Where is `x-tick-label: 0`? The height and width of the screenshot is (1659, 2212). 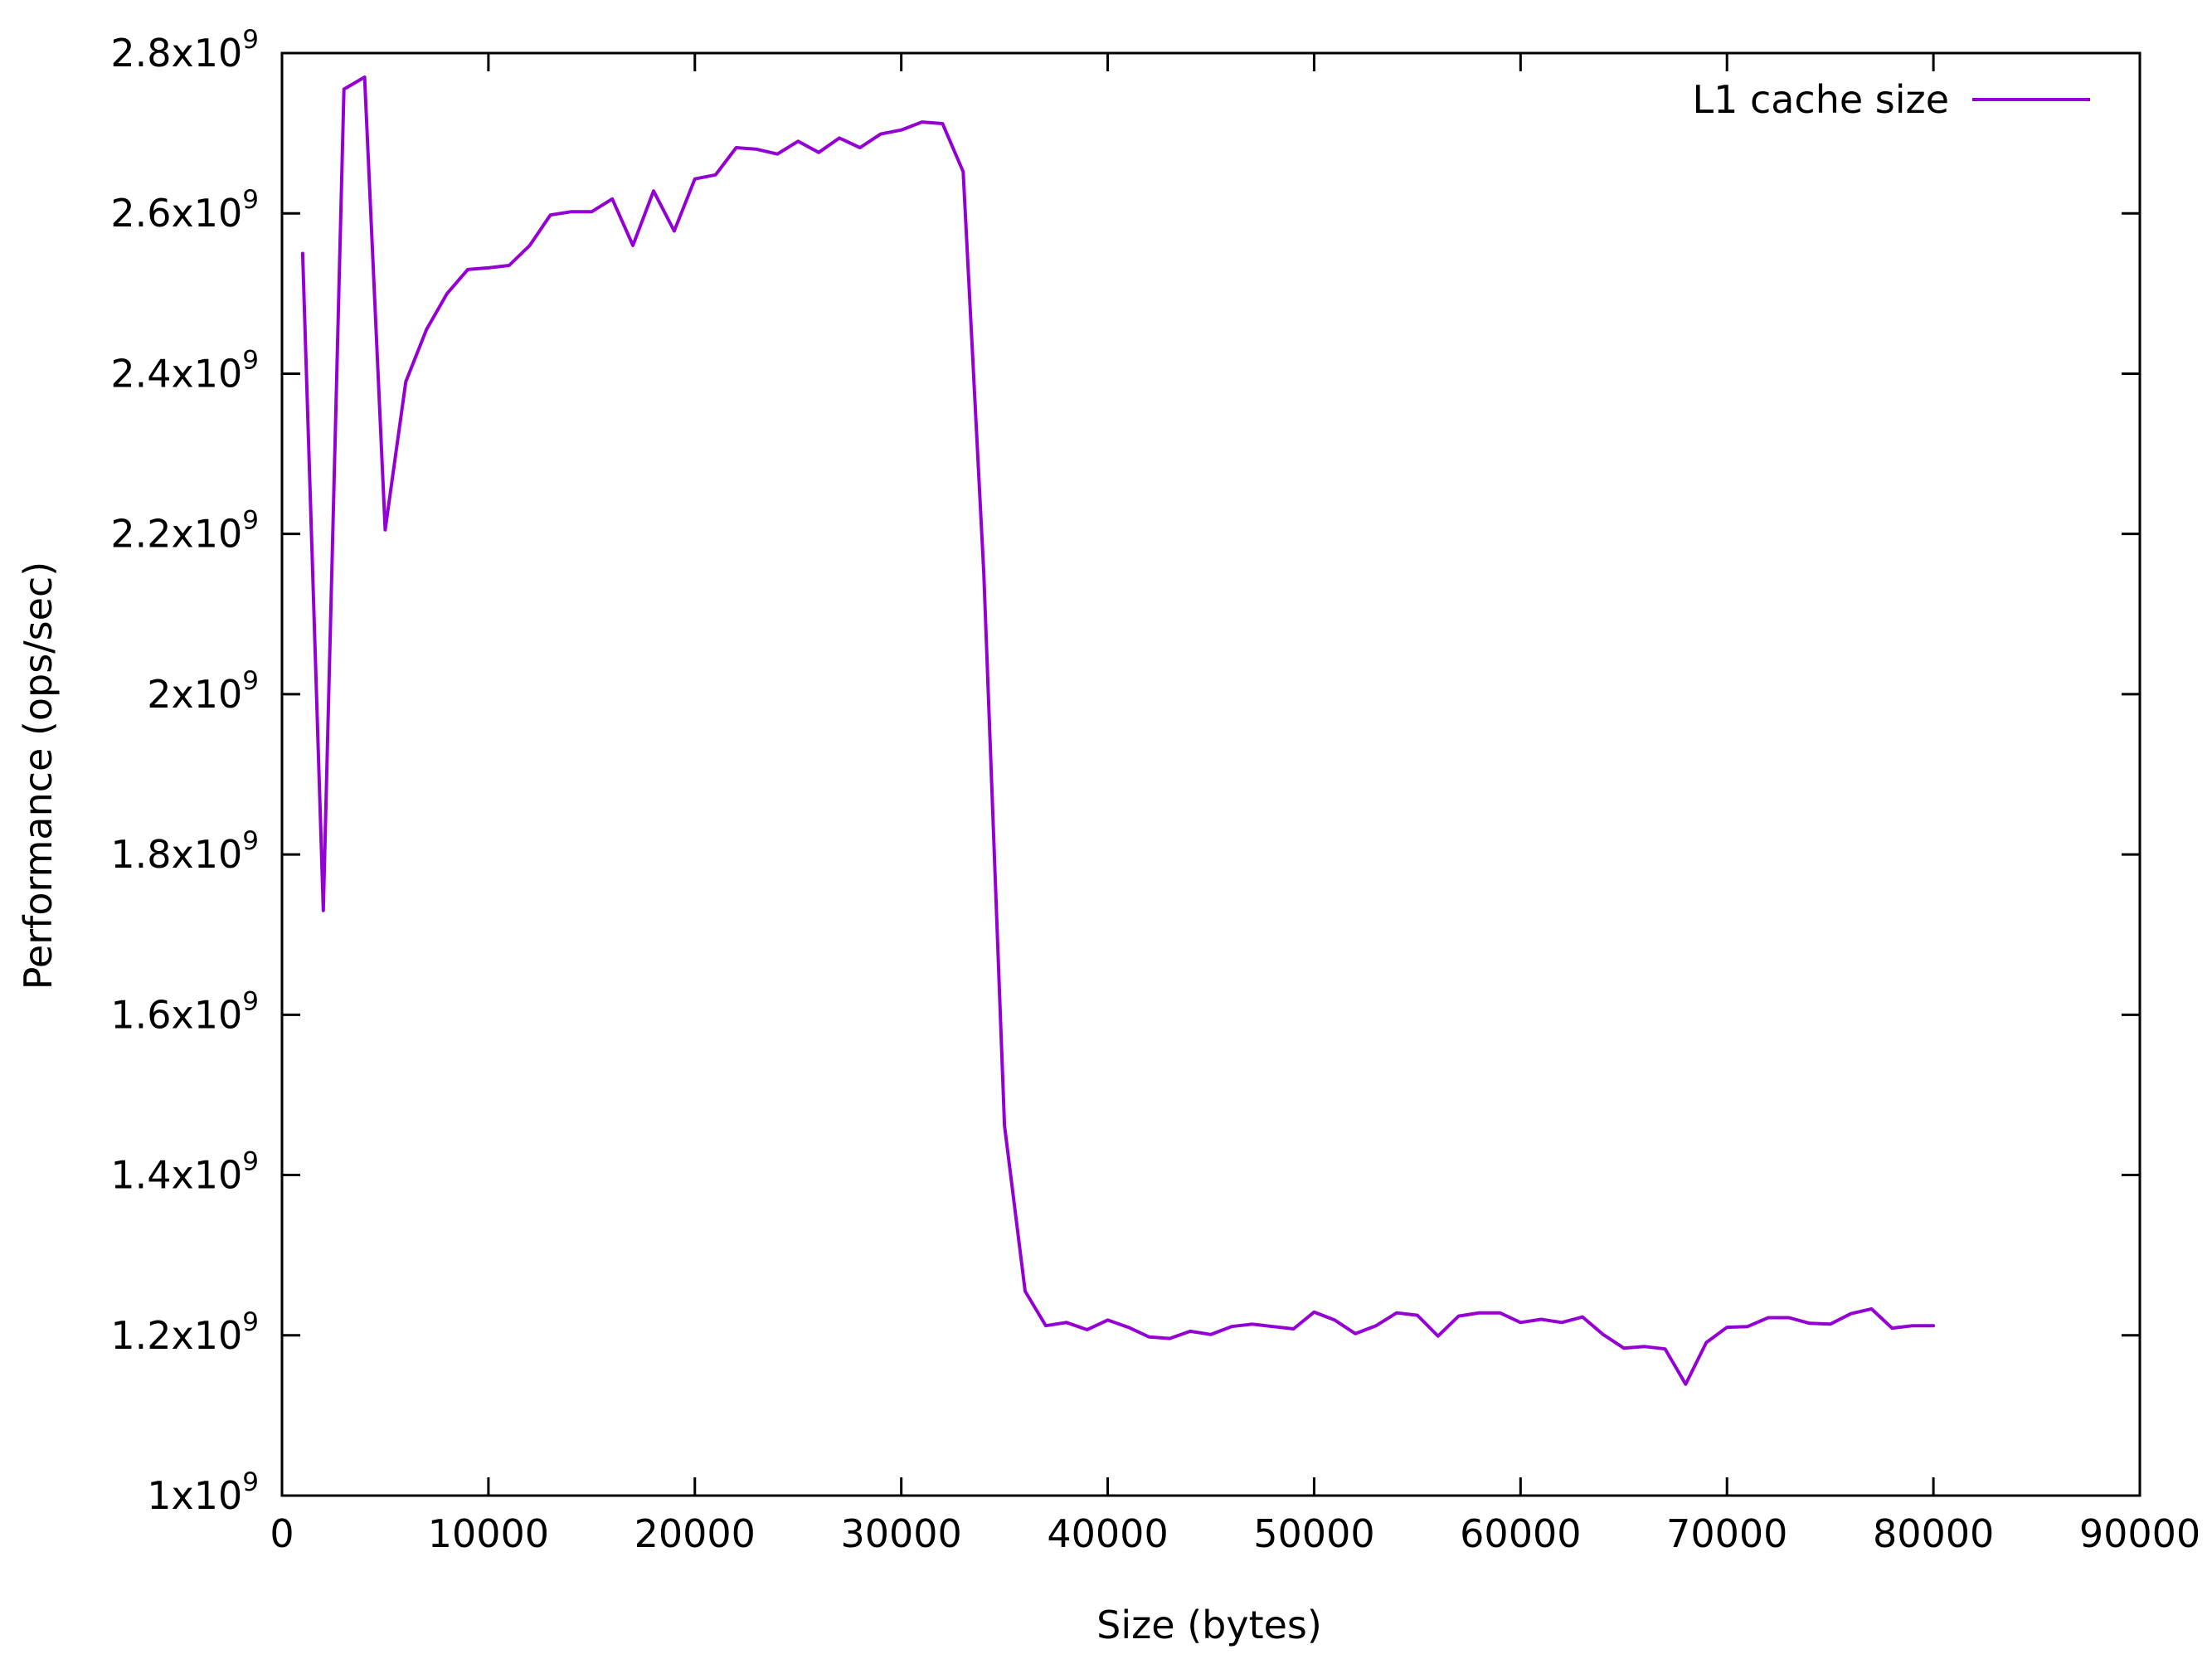
x-tick-label: 0 is located at coordinates (282, 1533).